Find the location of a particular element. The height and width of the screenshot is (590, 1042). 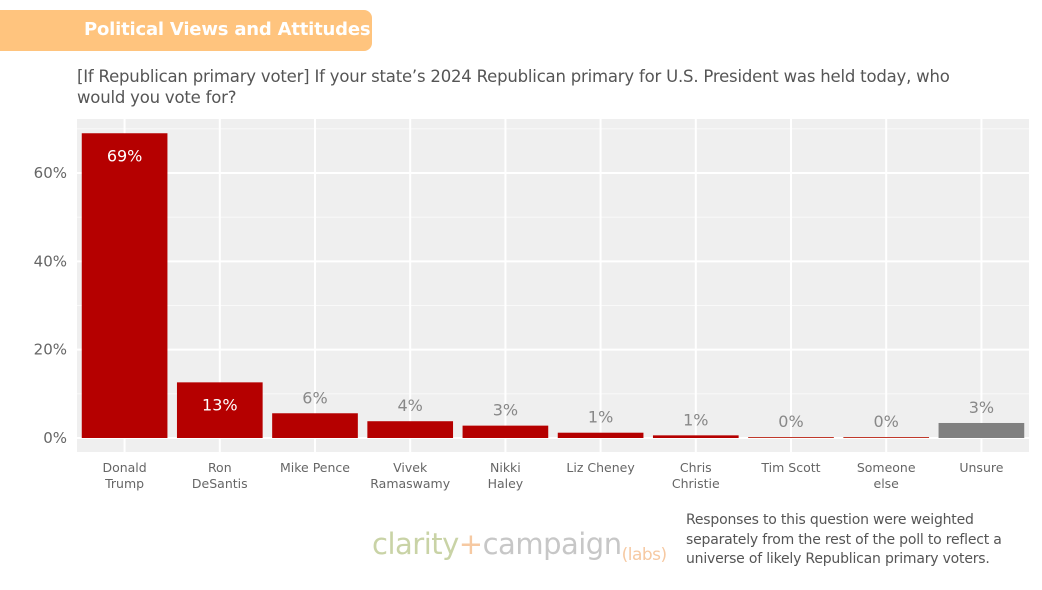

x-tick-label: Someone is located at coordinates (886, 467).